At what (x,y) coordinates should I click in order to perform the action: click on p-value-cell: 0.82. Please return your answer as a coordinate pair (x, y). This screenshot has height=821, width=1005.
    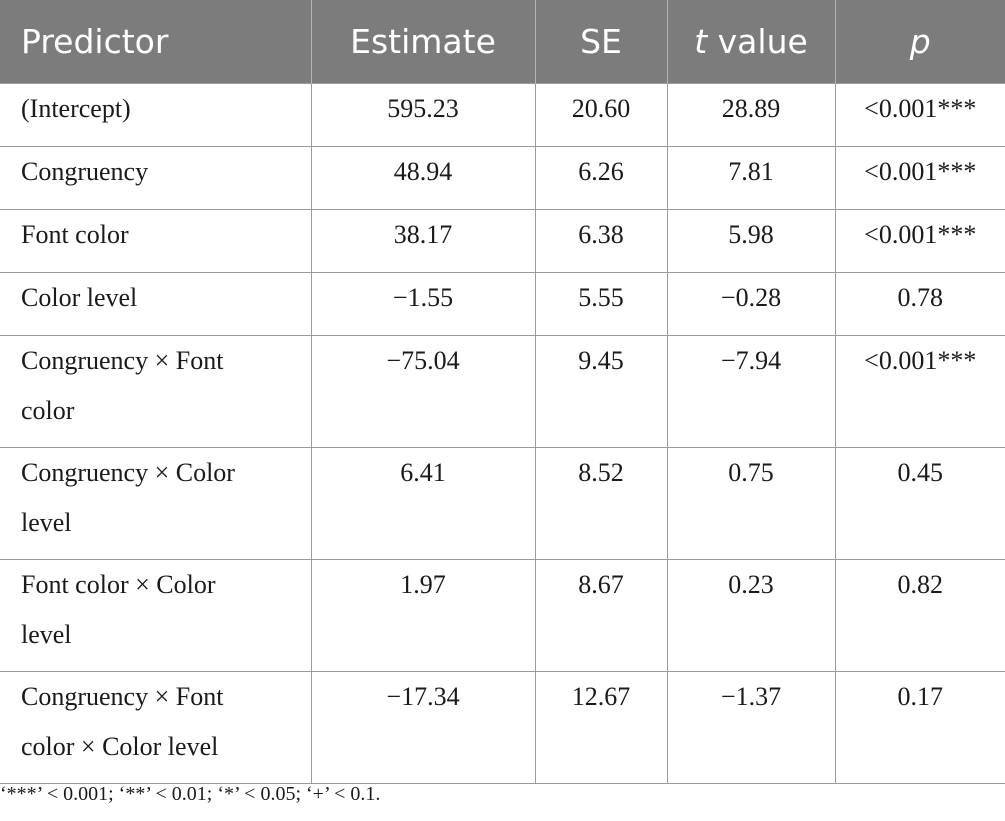
    Looking at the image, I should click on (919, 615).